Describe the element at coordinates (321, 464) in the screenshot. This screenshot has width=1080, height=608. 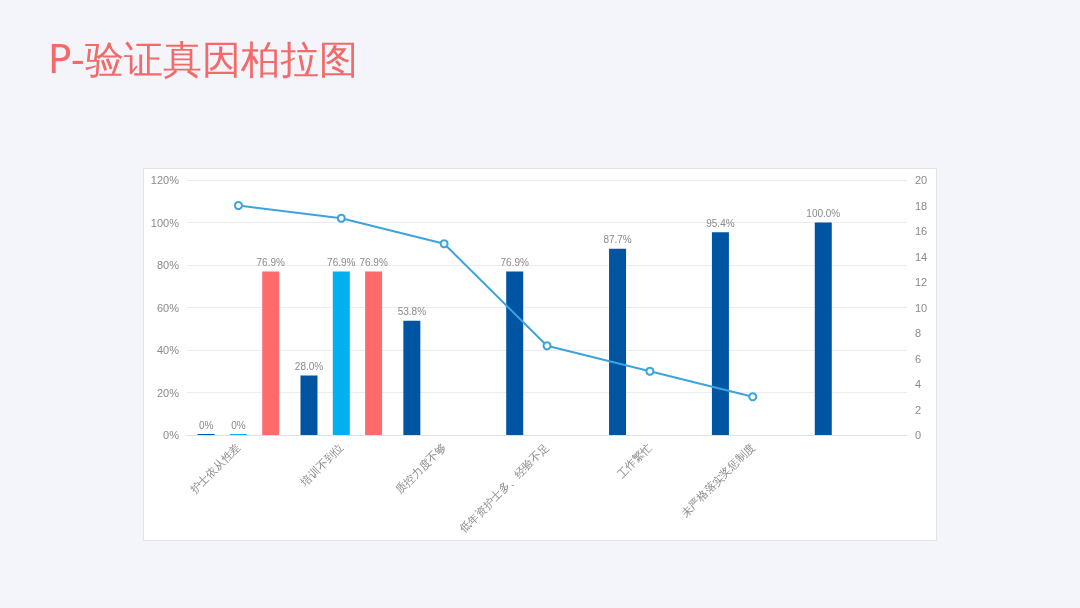
I see `x-tick-label: 培训不到位` at that location.